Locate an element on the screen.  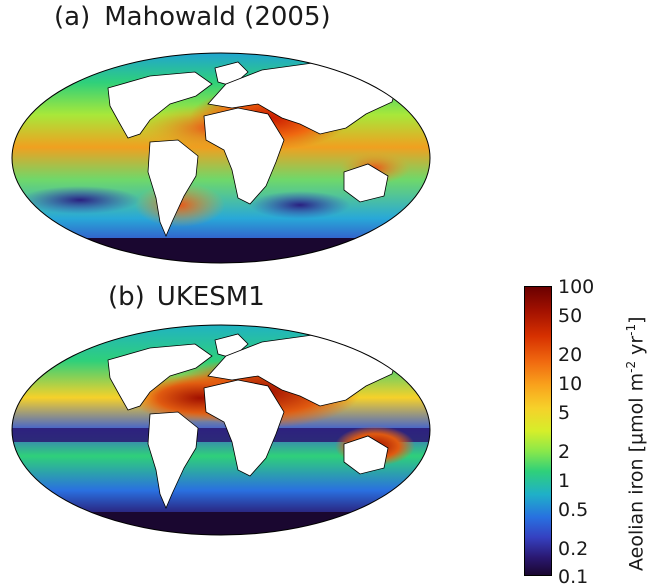
colorbar-label: Aeolian iron [µmol m-2 yr-1] is located at coordinates (636, 443).